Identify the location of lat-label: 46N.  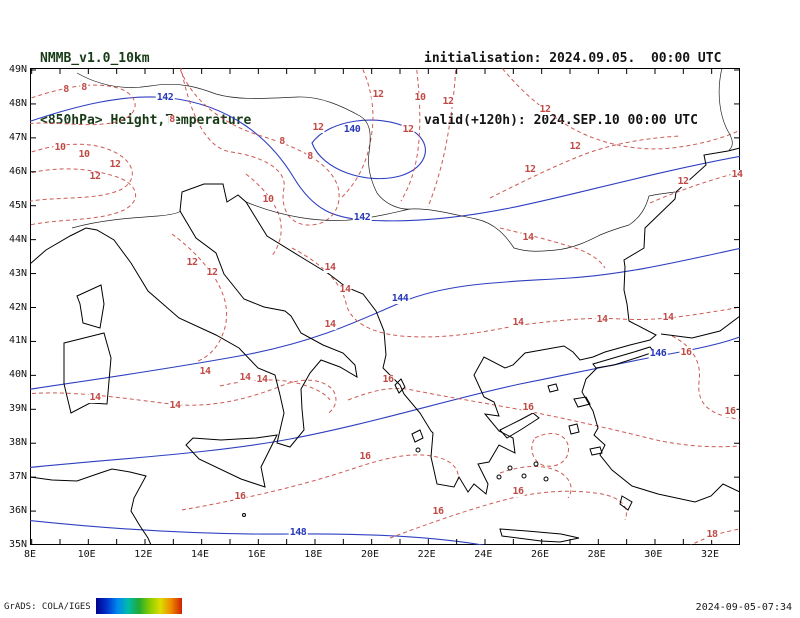
(17, 171).